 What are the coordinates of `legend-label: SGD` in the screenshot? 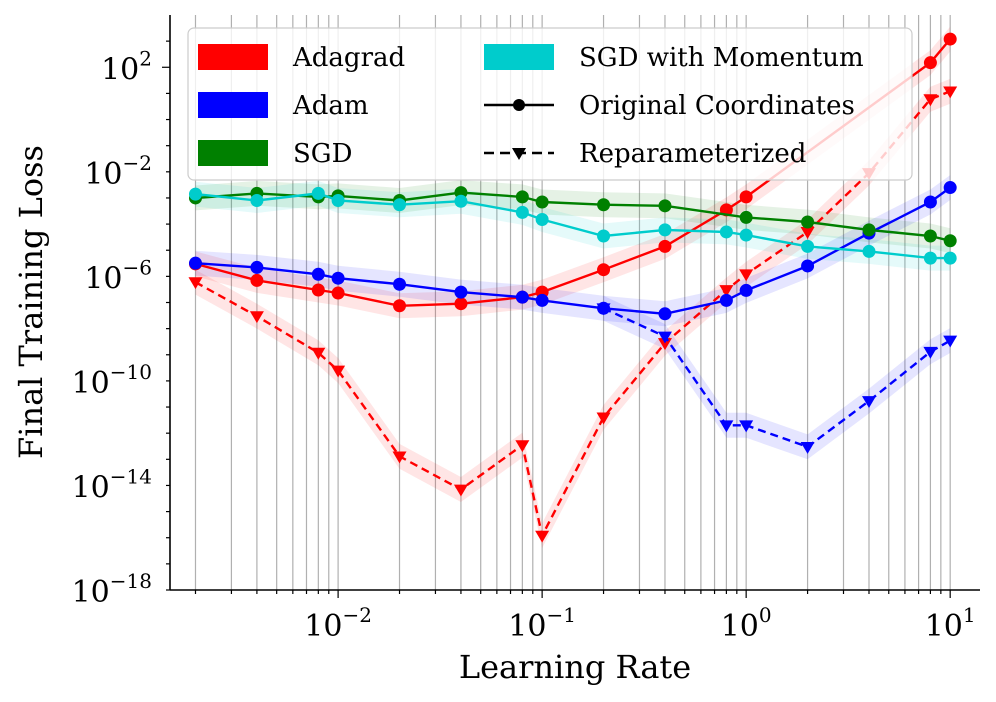 It's located at (322, 154).